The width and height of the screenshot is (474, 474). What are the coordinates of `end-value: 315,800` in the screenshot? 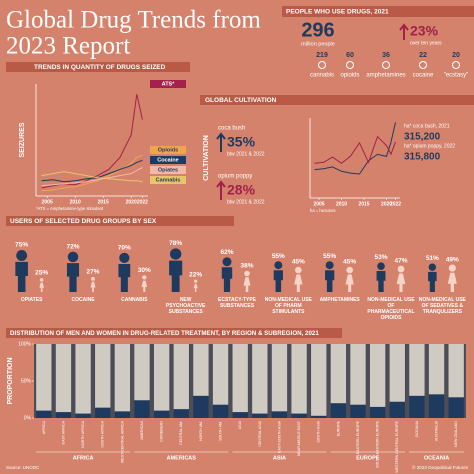 It's located at (422, 157).